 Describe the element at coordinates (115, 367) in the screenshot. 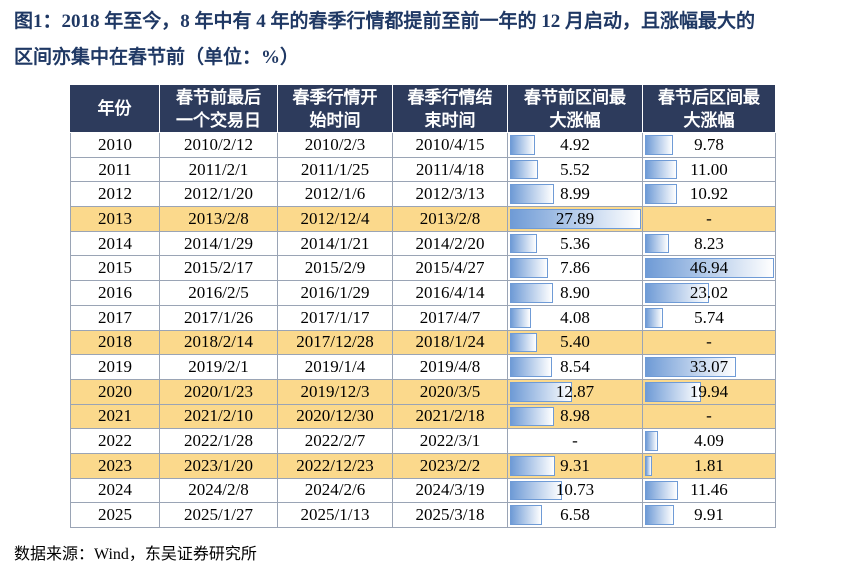

I see `table-cell: 2019` at that location.